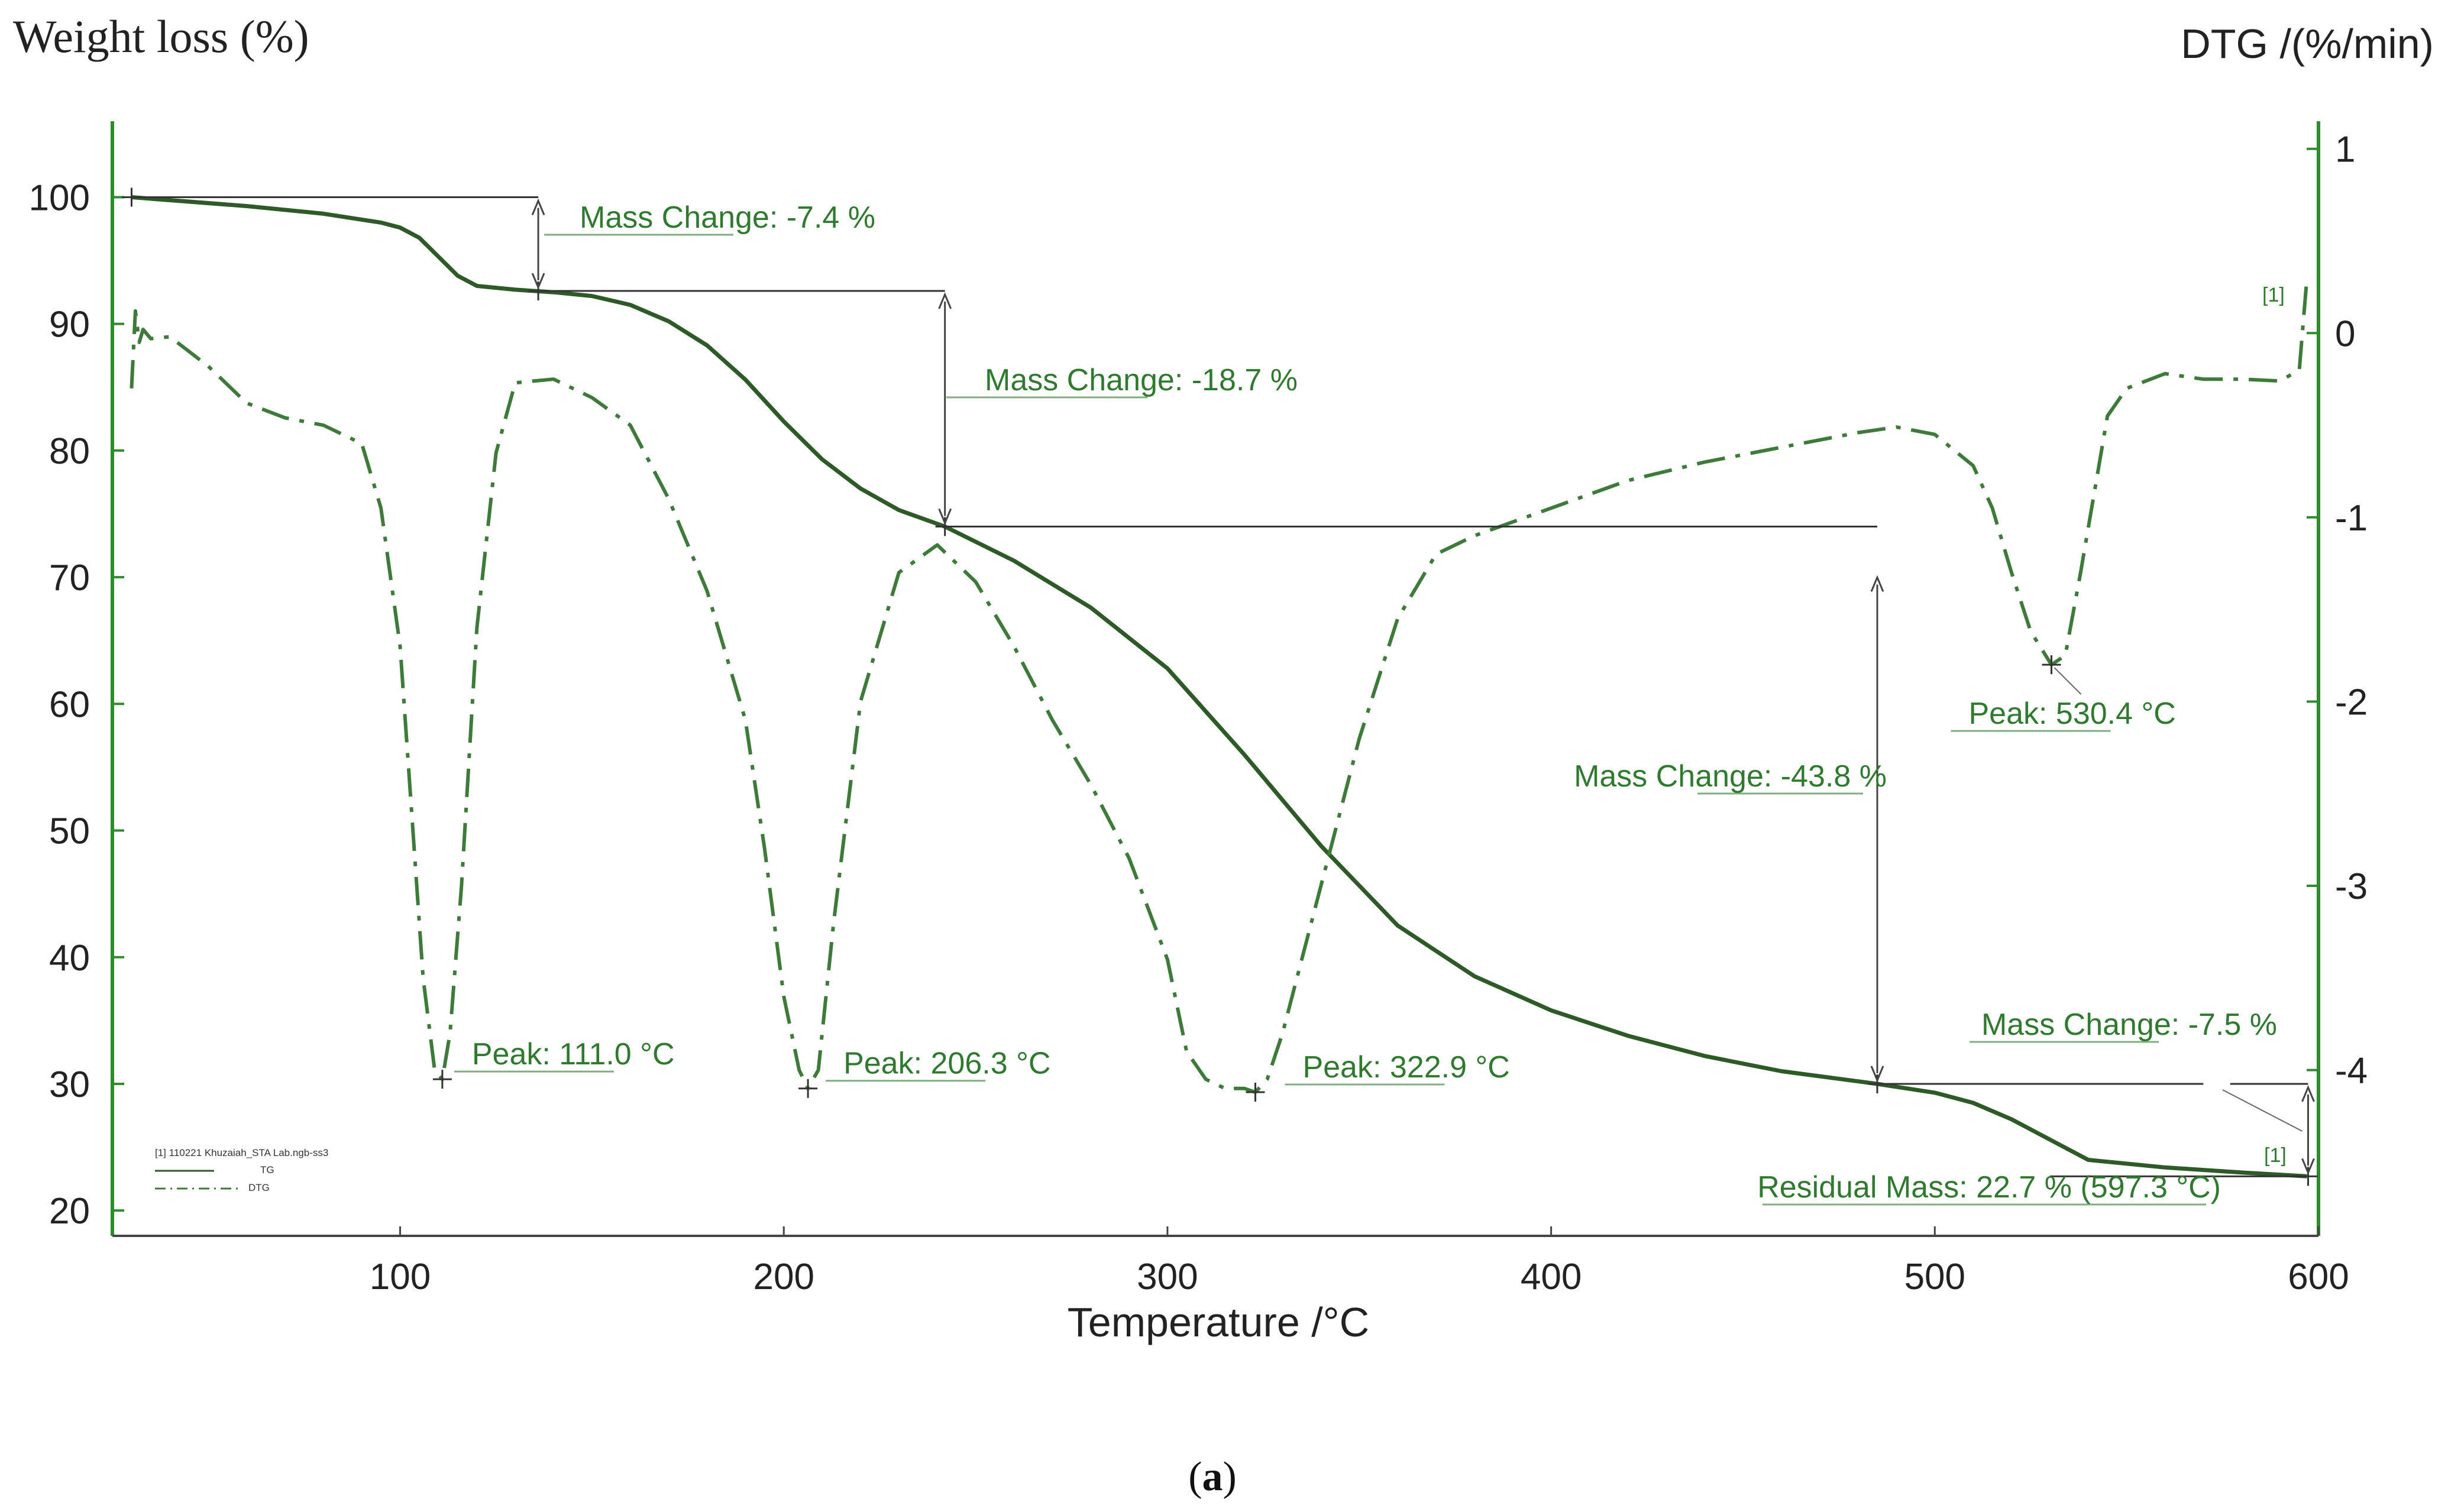 The image size is (2448, 1512). I want to click on peak-label: Peak: 111.0 °C, so click(573, 1054).